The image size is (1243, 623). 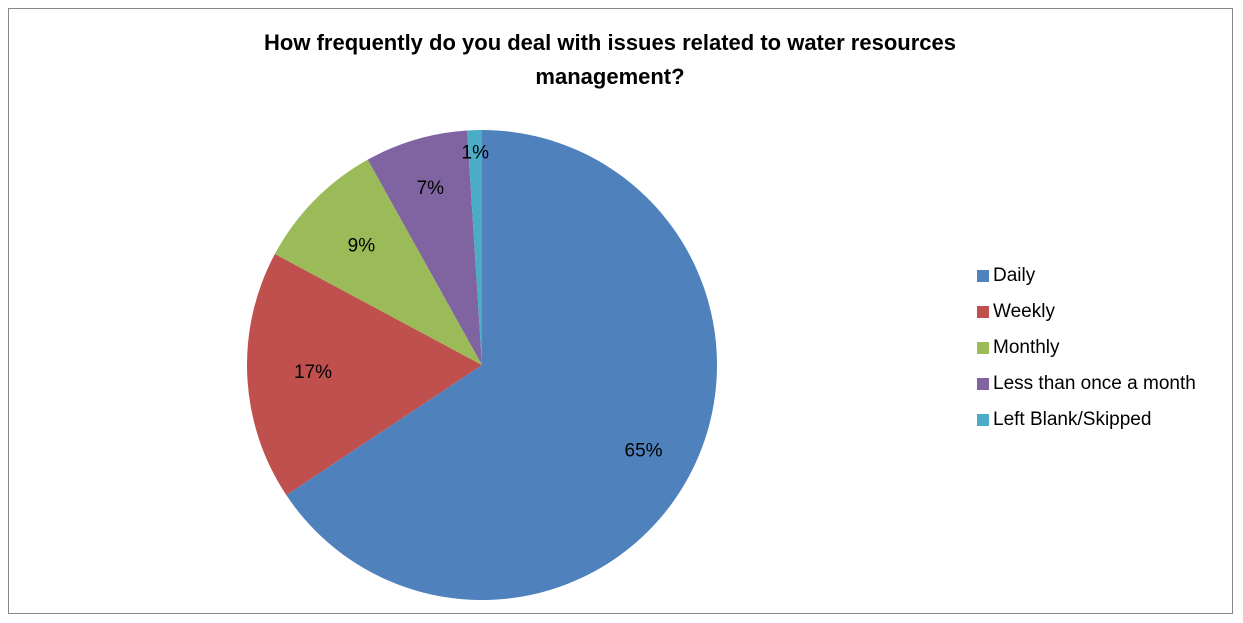 I want to click on legend-item-left-blank: Left Blank/Skipped, so click(x=1086, y=420).